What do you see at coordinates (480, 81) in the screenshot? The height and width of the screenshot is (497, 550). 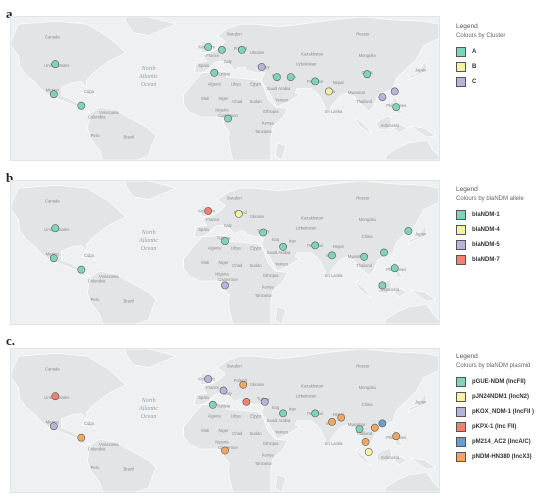 I see `legend-item: C` at bounding box center [480, 81].